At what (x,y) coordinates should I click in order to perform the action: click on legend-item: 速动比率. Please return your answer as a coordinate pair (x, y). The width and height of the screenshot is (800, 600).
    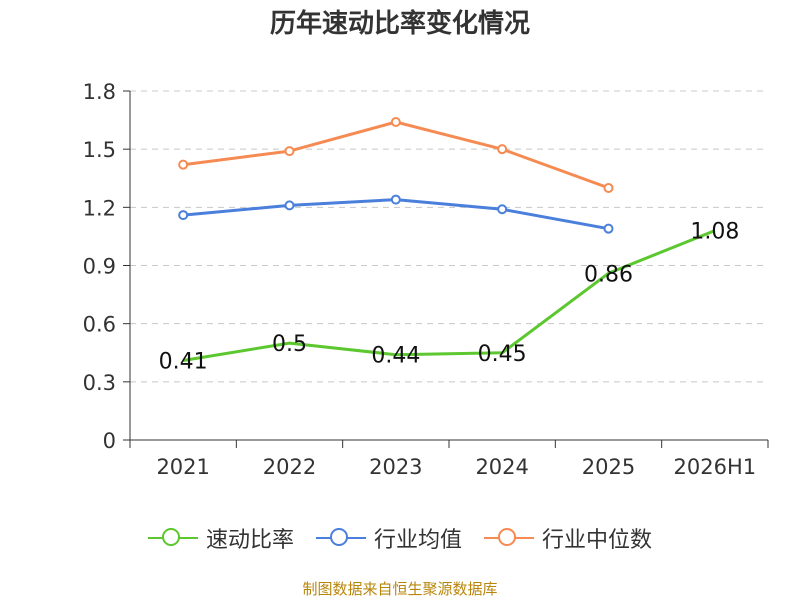
    Looking at the image, I should click on (220, 538).